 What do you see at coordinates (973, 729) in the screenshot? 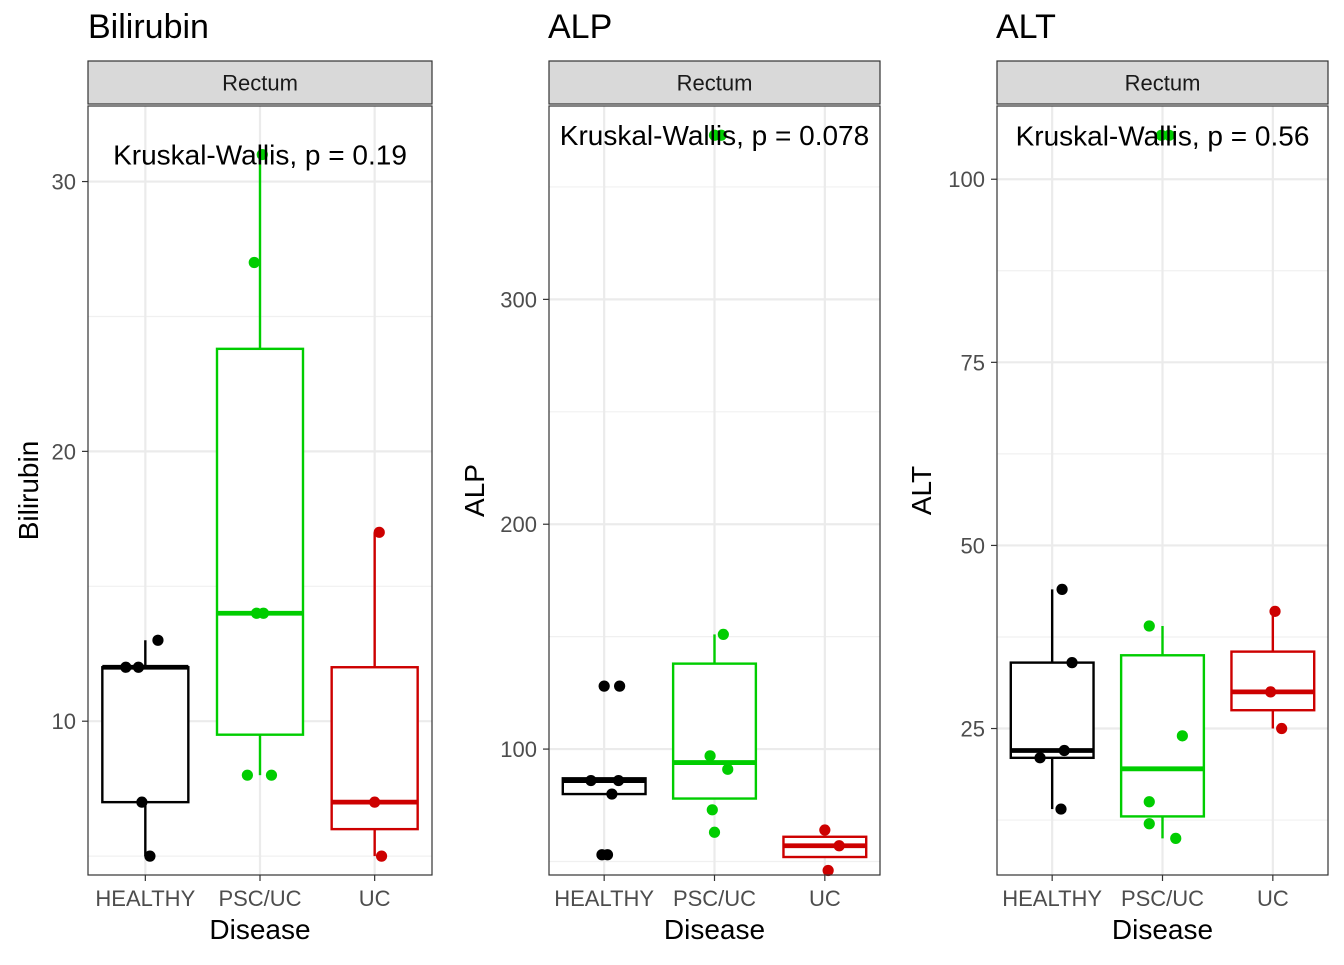
I see `y-tick-label: 25` at bounding box center [973, 729].